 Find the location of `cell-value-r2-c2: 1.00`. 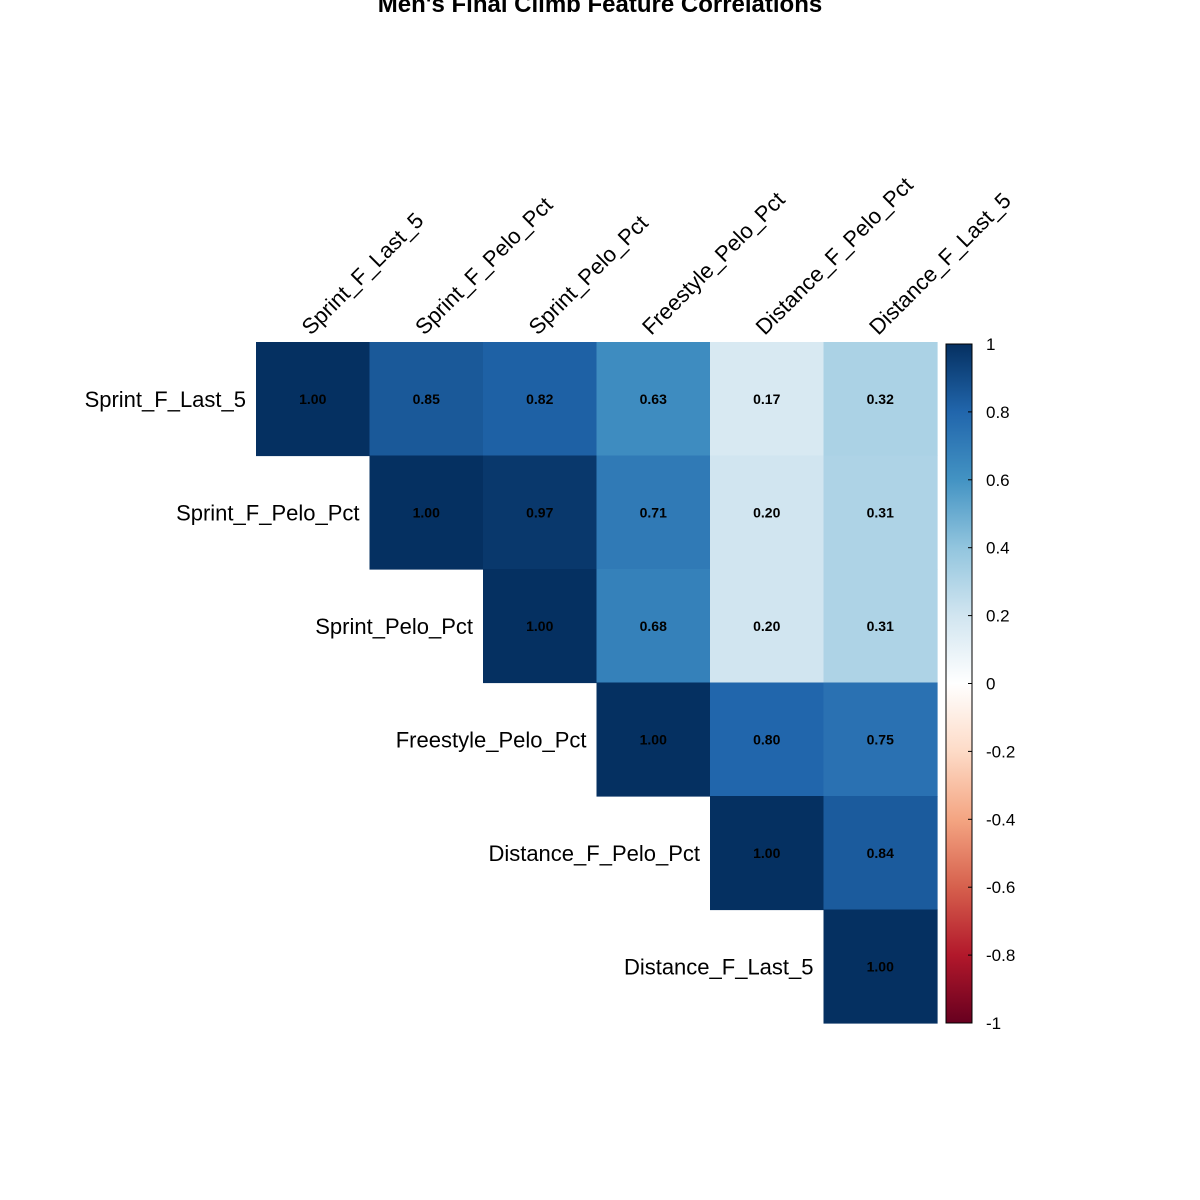

cell-value-r2-c2: 1.00 is located at coordinates (539, 626).